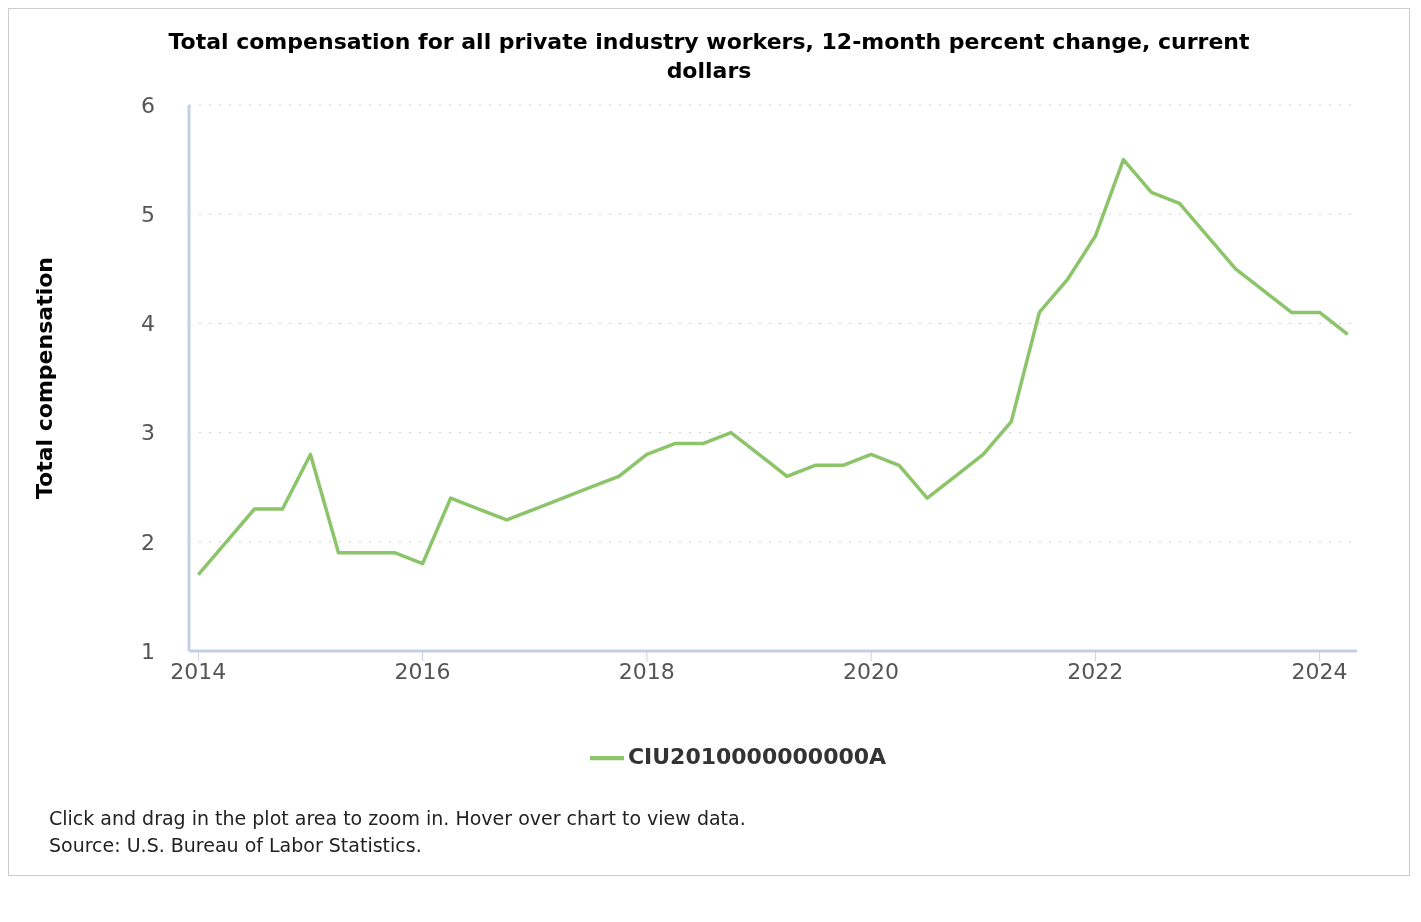 Image resolution: width=1421 pixels, height=922 pixels. Describe the element at coordinates (709, 56) in the screenshot. I see `chart-title: Total compensation for all private industry workers, 12-month percent change, current dollars` at that location.